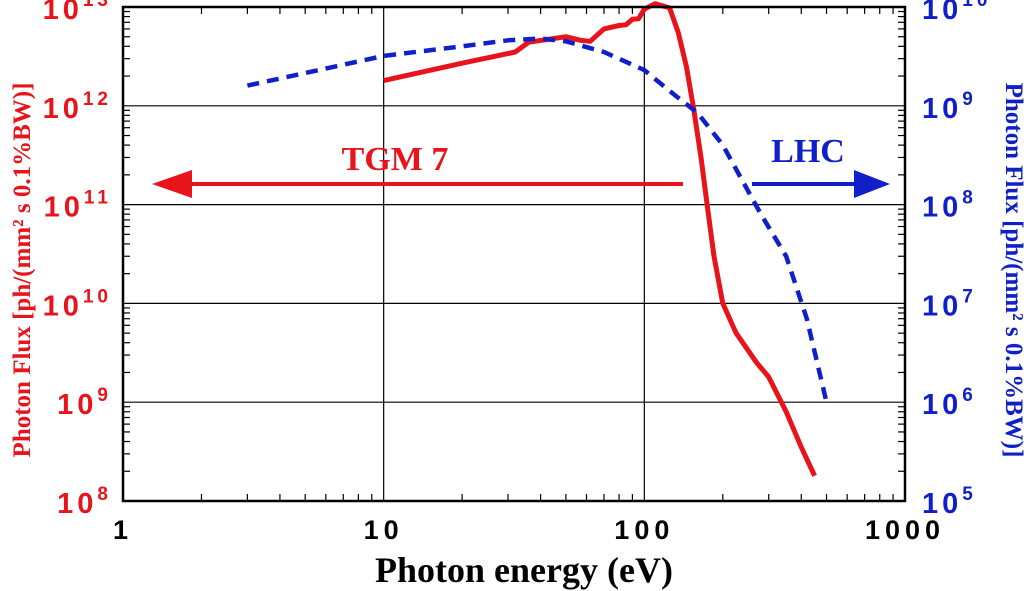  What do you see at coordinates (644, 530) in the screenshot?
I see `x-tick-label: 100` at bounding box center [644, 530].